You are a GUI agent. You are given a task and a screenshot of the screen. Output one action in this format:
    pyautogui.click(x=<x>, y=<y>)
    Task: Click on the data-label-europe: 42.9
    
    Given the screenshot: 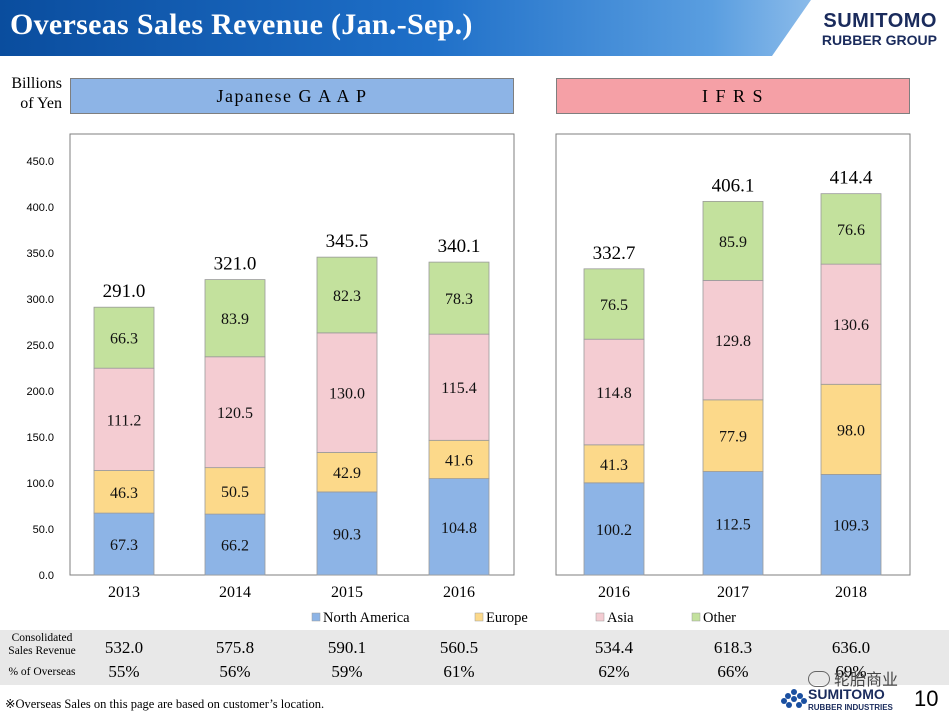 What is the action you would take?
    pyautogui.click(x=347, y=473)
    